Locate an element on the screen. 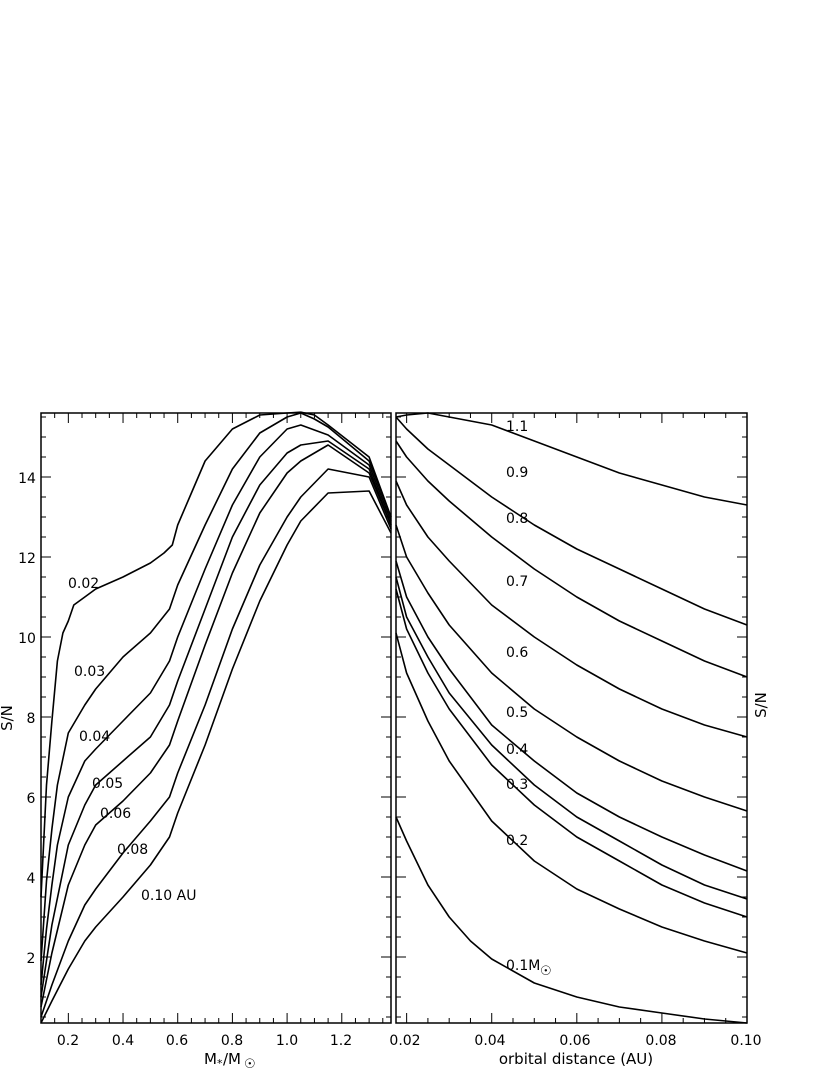 Image resolution: width=830 pixels, height=1075 pixels. left-x-tick-labels: 0.2 0.4 0.6 0.8 1.0 1.2 is located at coordinates (204, 1041).